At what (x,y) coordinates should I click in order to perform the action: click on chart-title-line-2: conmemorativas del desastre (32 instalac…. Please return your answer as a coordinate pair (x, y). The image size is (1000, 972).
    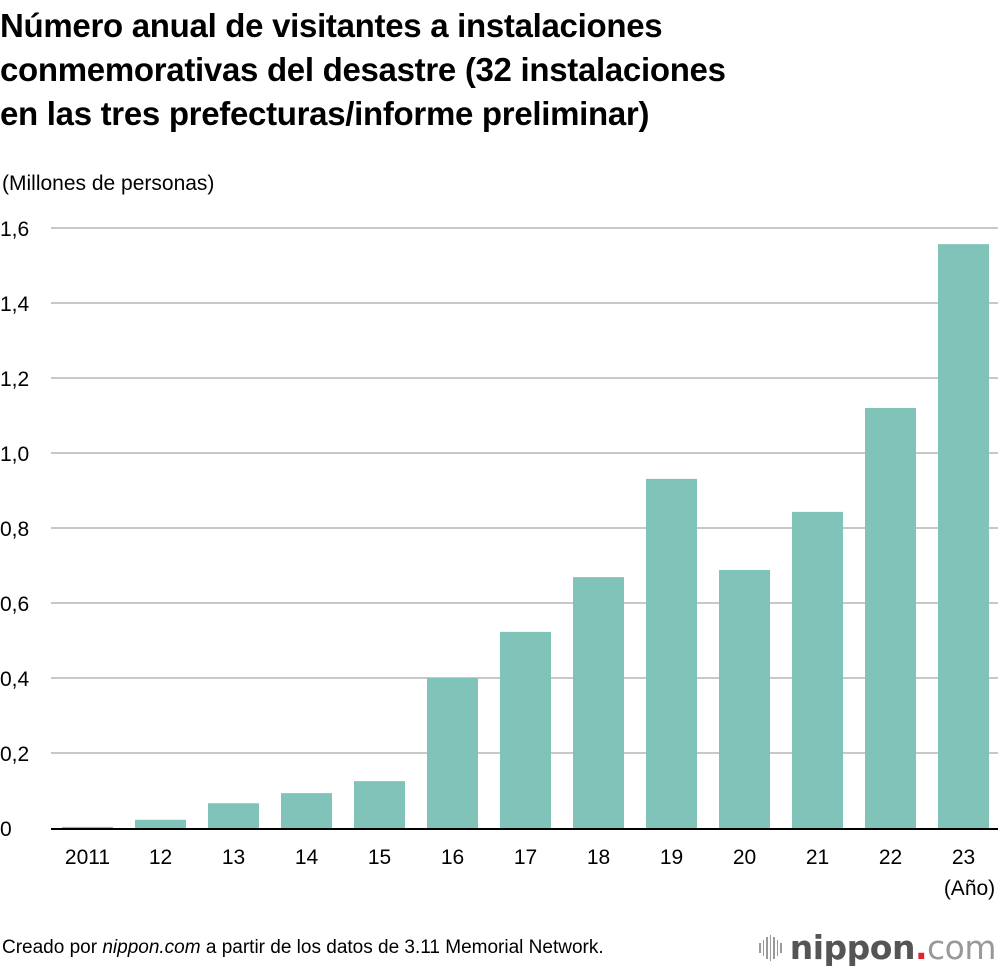
    Looking at the image, I should click on (363, 69).